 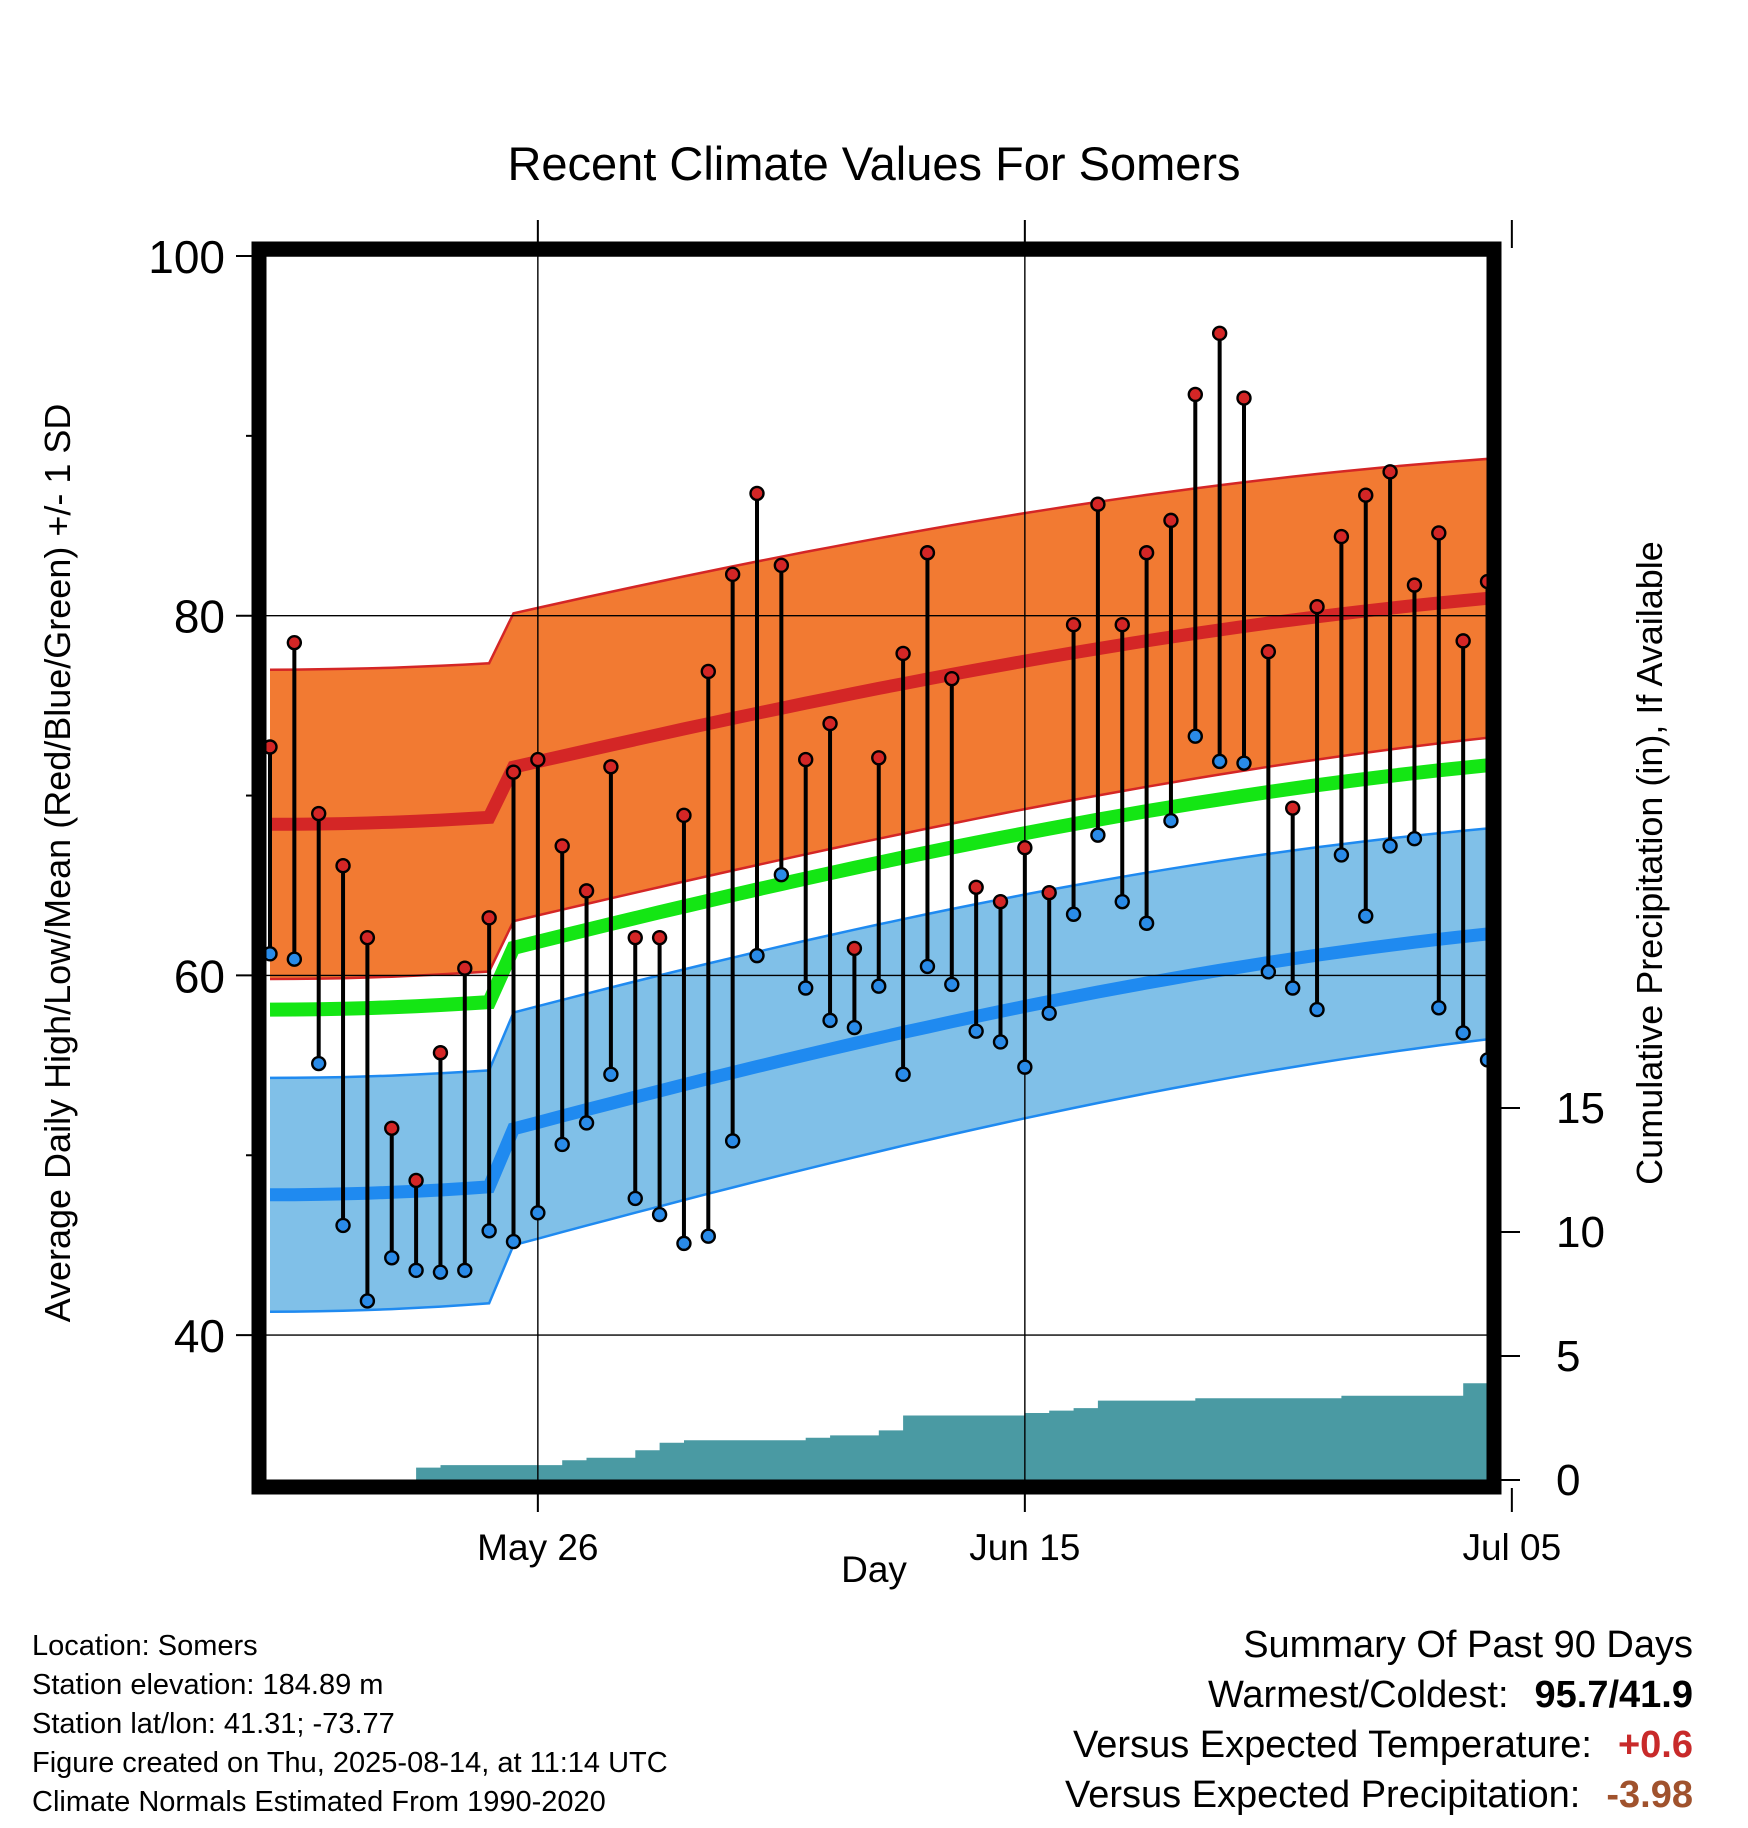 What do you see at coordinates (1322, 1795) in the screenshot?
I see `summary-precip-label: Versus Expected Precipitation:` at bounding box center [1322, 1795].